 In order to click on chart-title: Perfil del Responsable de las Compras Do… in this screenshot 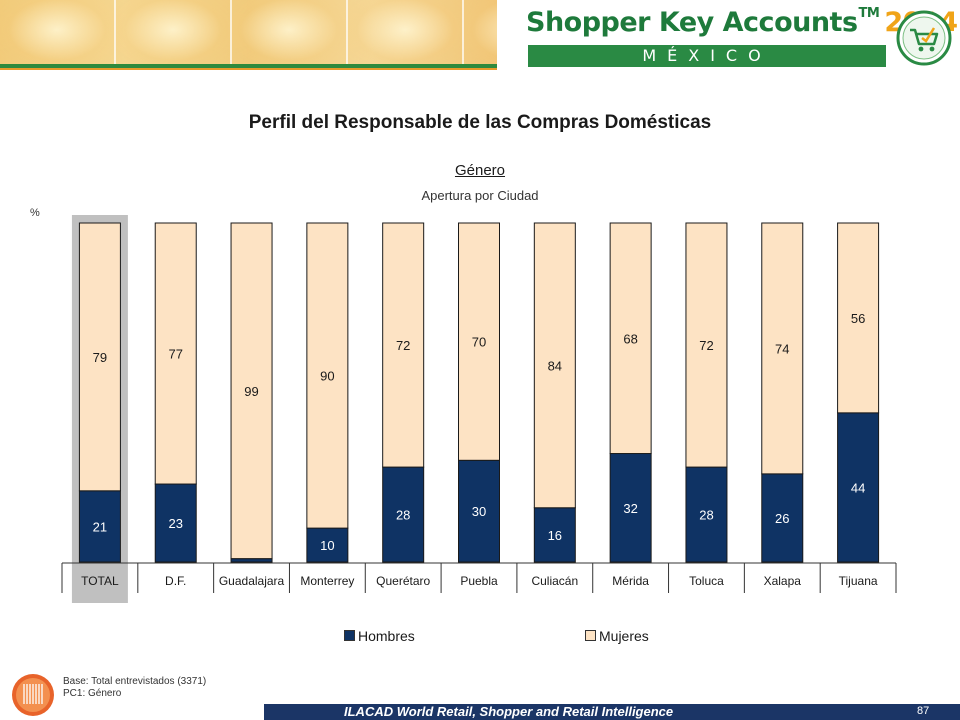, I will do `click(480, 122)`.